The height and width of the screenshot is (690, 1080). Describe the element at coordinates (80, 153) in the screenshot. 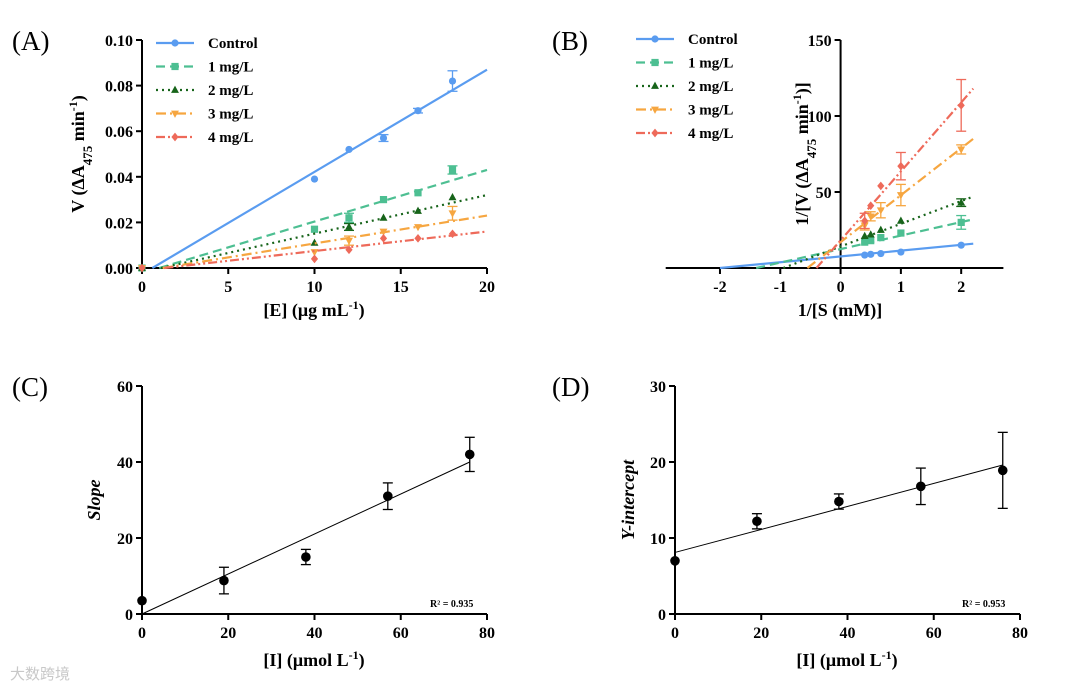

I see `y-axis-title: V (ΔA475 min-1)` at that location.